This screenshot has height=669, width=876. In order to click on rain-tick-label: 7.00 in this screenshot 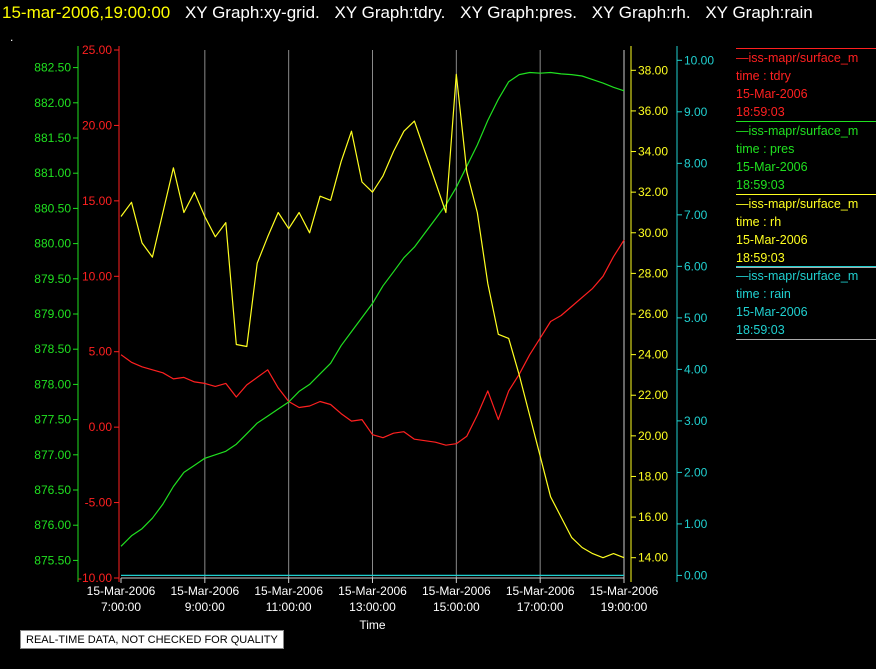, I will do `click(696, 215)`.